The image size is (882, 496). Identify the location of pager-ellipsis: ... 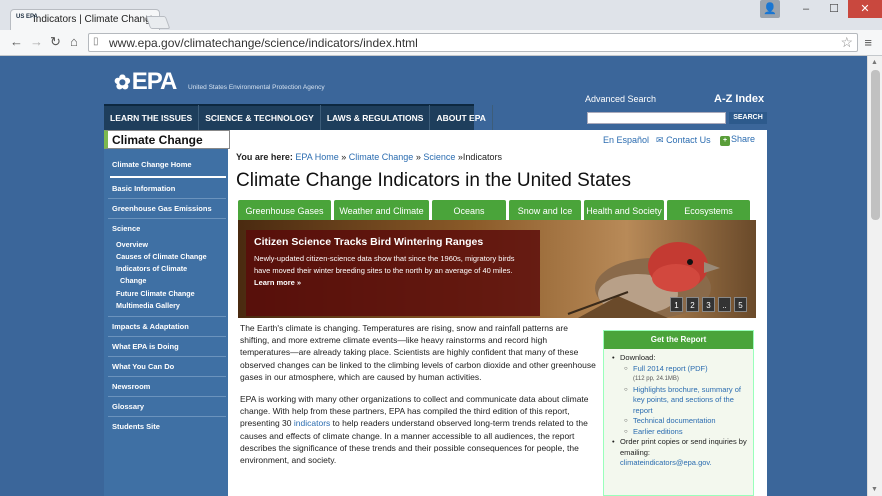
(724, 304).